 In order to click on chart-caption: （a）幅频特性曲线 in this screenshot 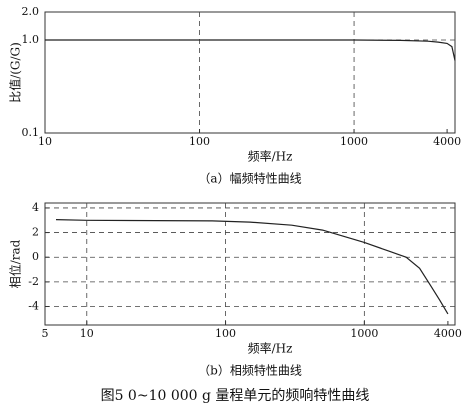, I will do `click(249, 178)`.